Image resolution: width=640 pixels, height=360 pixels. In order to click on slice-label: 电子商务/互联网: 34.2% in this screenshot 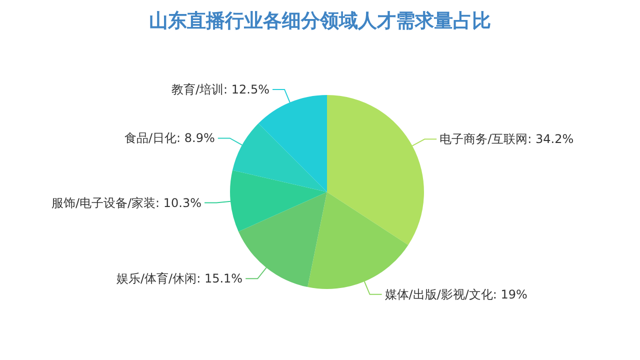, I will do `click(507, 139)`.